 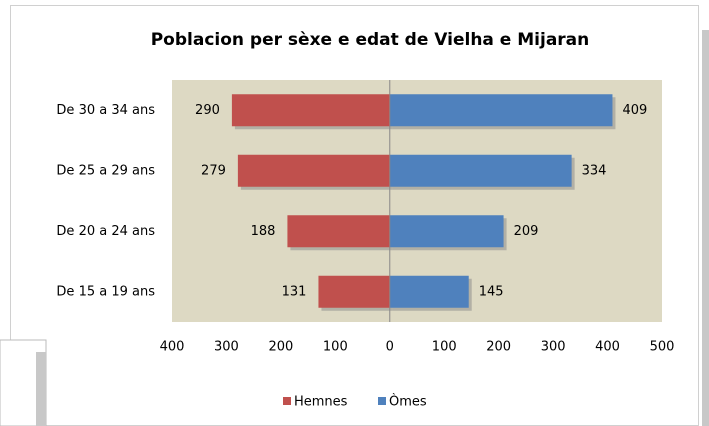 I want to click on data-label: 145, so click(x=491, y=291).